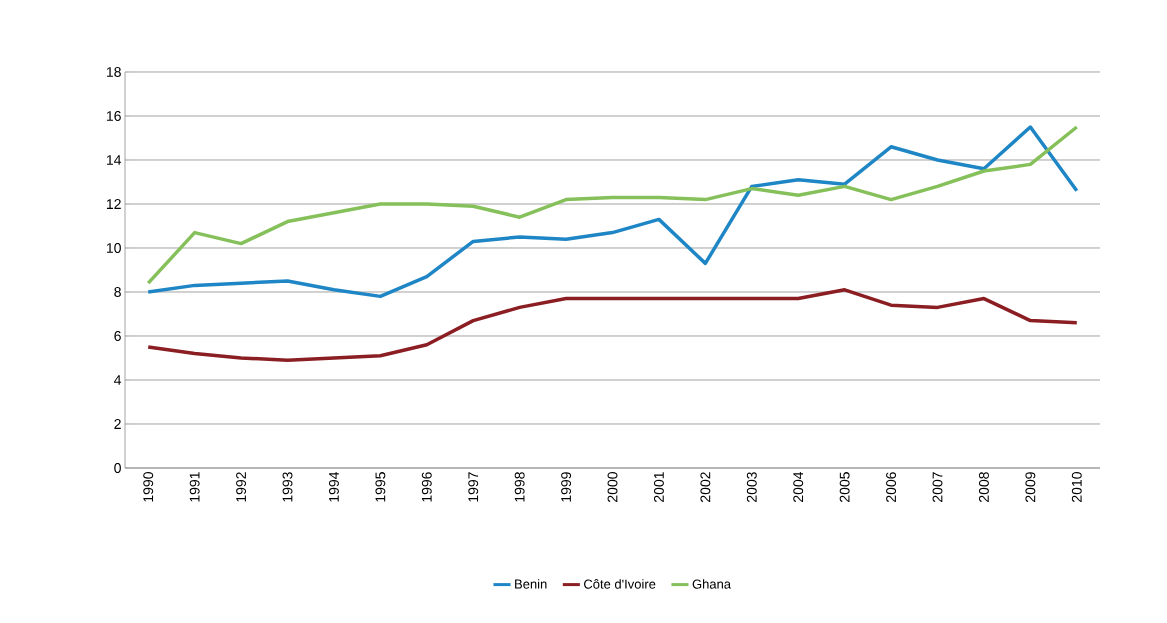  What do you see at coordinates (113, 116) in the screenshot?
I see `y-tick-label: 16` at bounding box center [113, 116].